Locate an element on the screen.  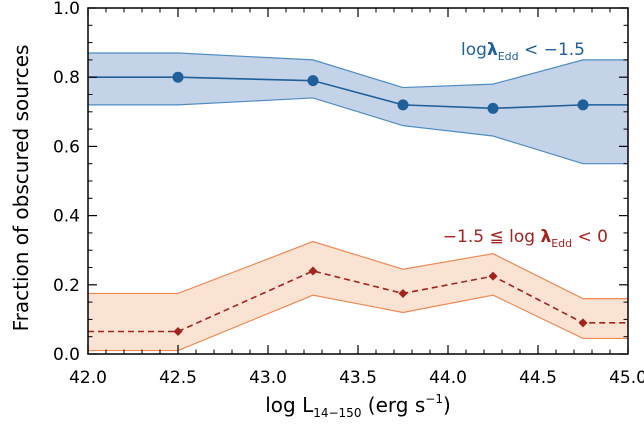
x-tick-label-4: 44.0 is located at coordinates (448, 378).